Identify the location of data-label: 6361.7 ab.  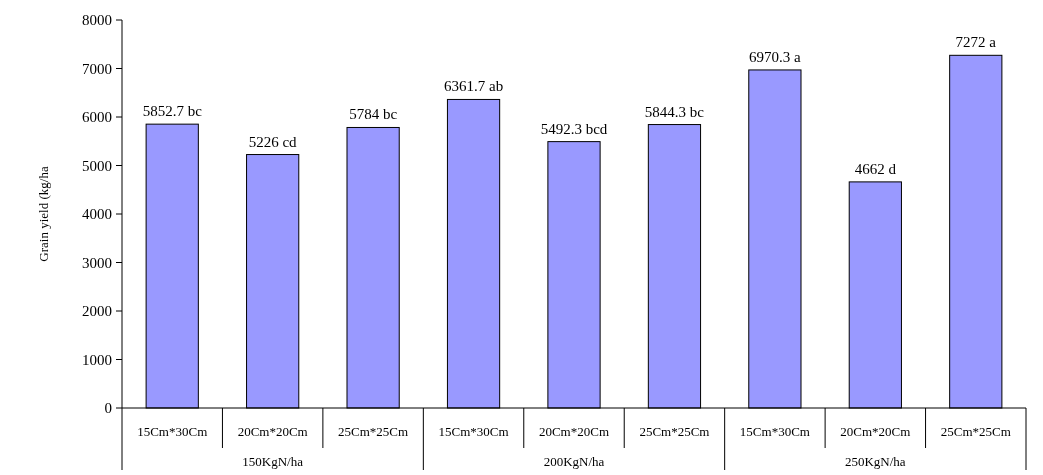
(473, 86).